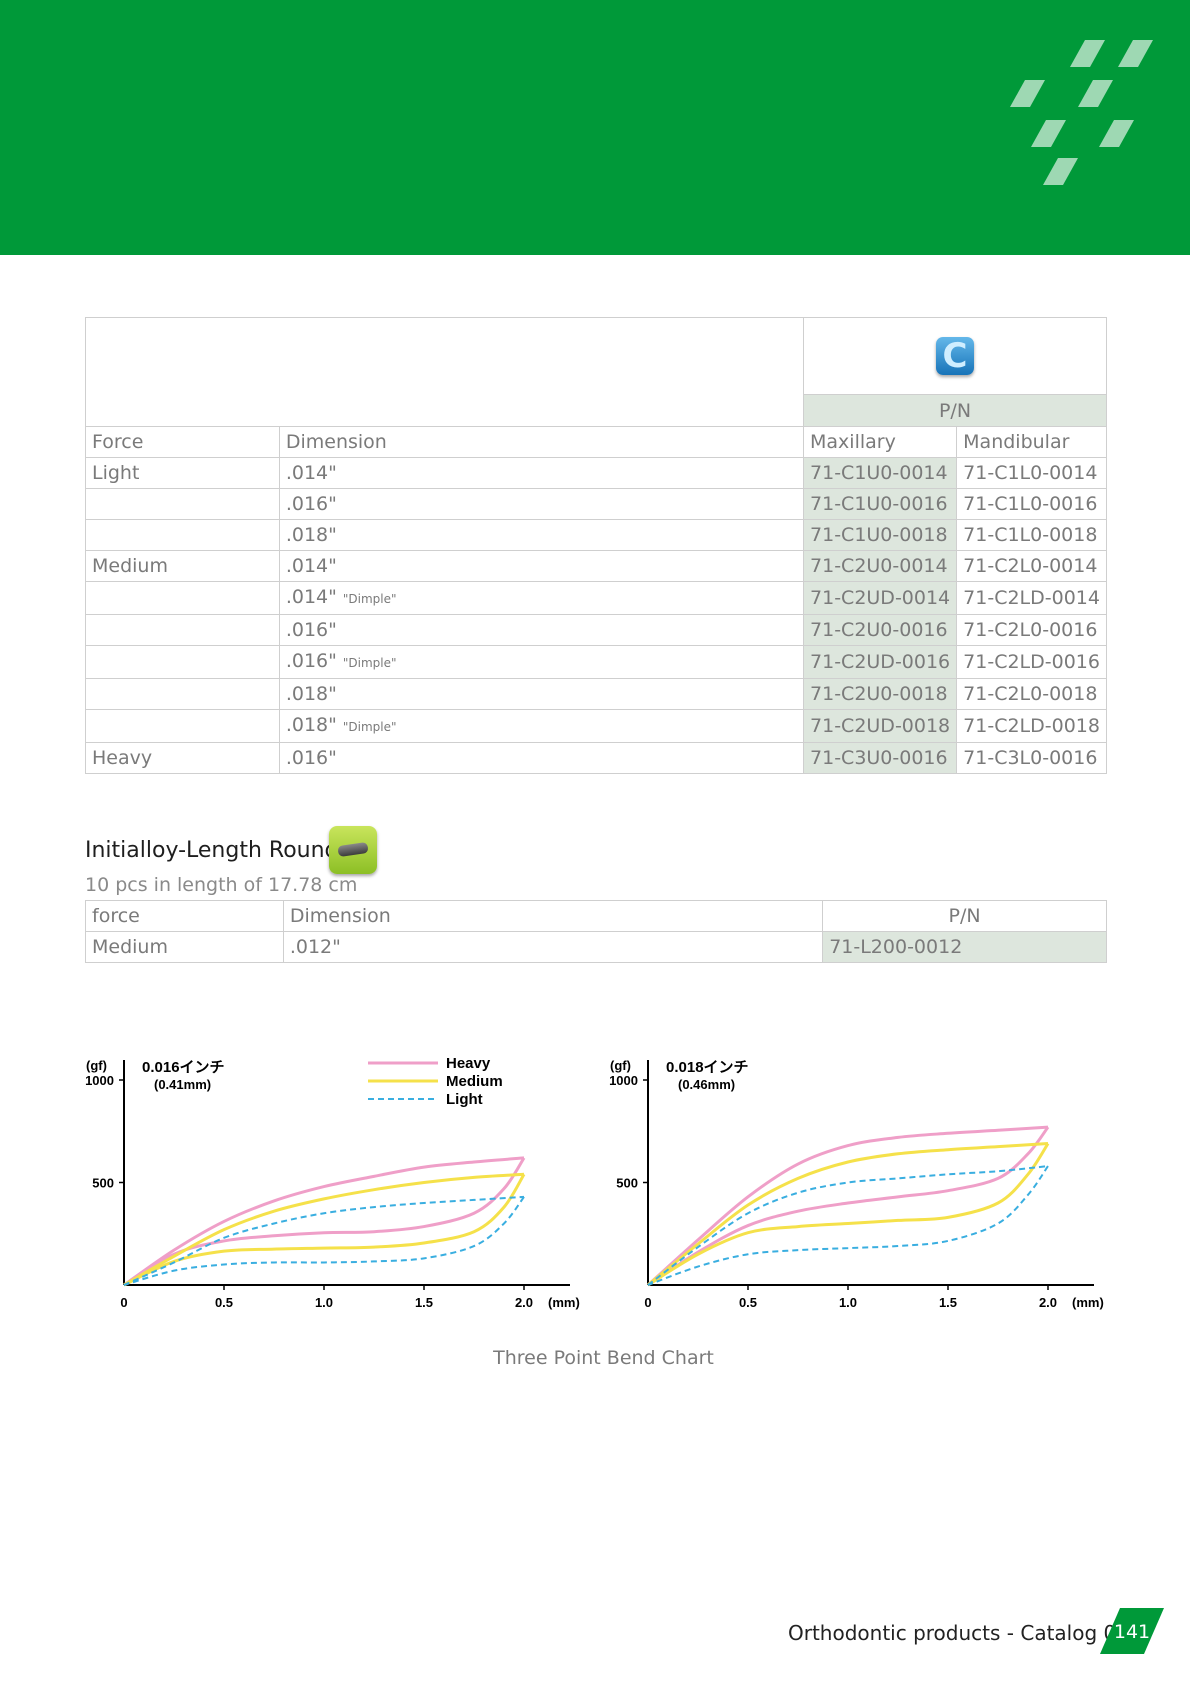  I want to click on series-heavy-unloading-line, so click(324, 1222).